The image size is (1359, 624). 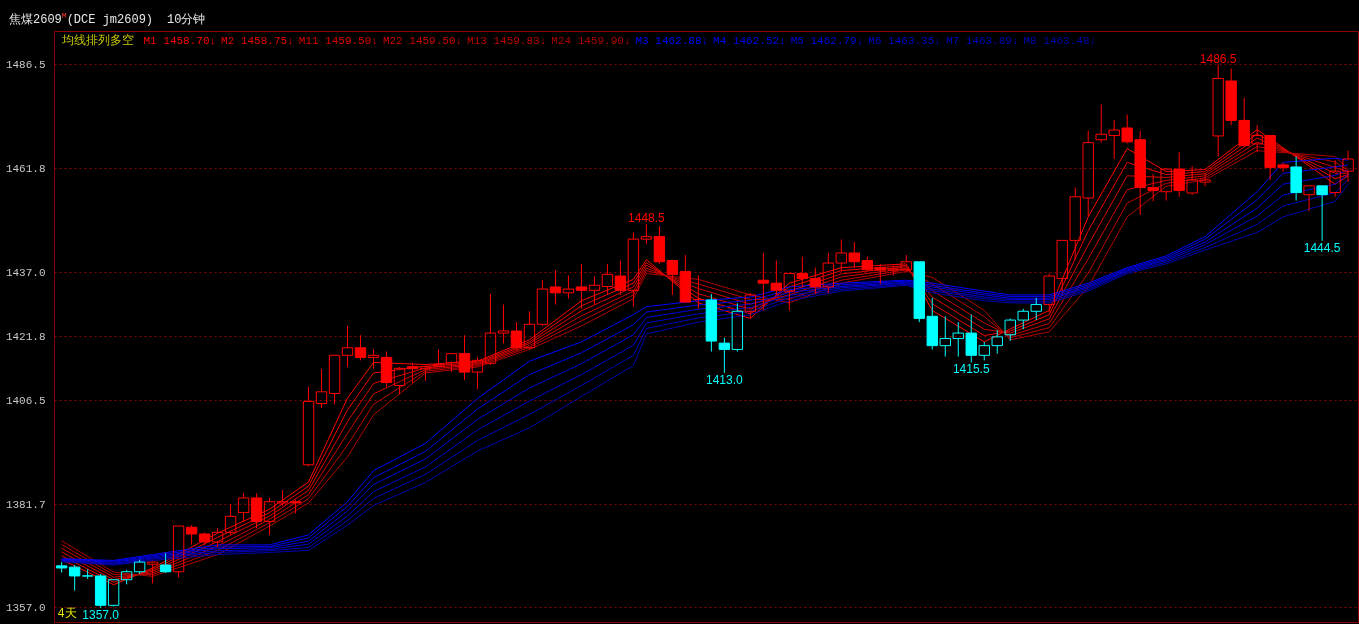 What do you see at coordinates (81, 19) in the screenshot?
I see `chart-title: 焦煤2609$^{M}$(DCE jm2609)` at bounding box center [81, 19].